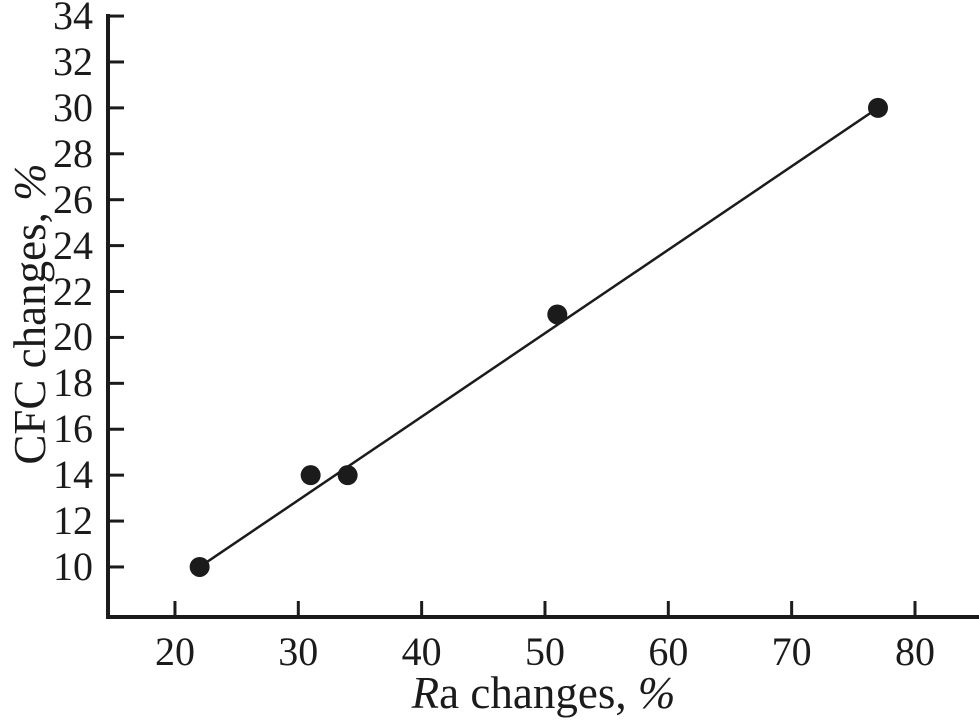  Describe the element at coordinates (73, 61) in the screenshot. I see `y-tick-label: 32` at that location.